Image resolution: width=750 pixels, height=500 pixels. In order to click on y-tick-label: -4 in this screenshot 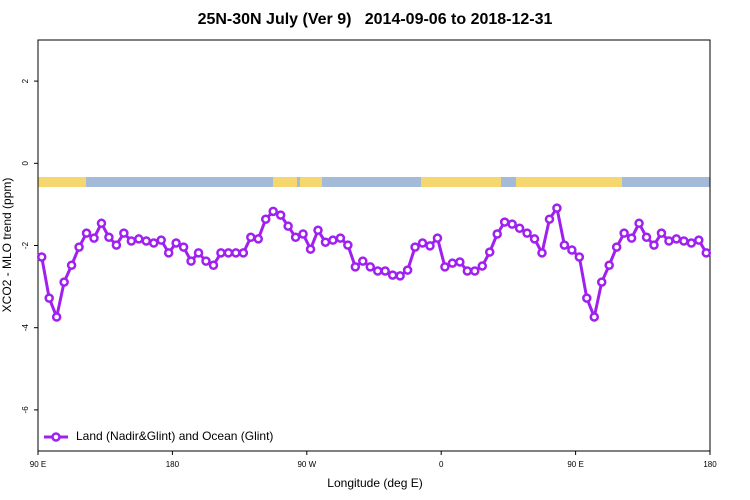, I will do `click(25, 328)`.